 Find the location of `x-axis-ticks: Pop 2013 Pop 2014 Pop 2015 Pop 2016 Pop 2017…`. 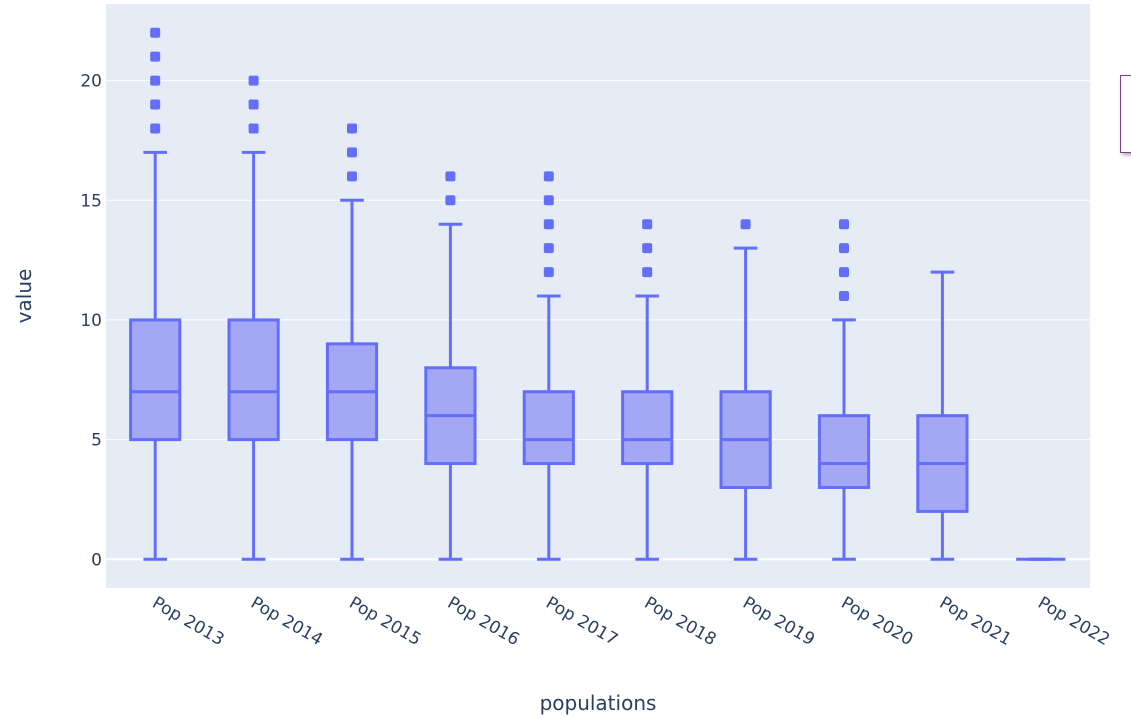

x-axis-ticks: Pop 2013 Pop 2014 Pop 2015 Pop 2016 Pop 2017… is located at coordinates (631, 621).